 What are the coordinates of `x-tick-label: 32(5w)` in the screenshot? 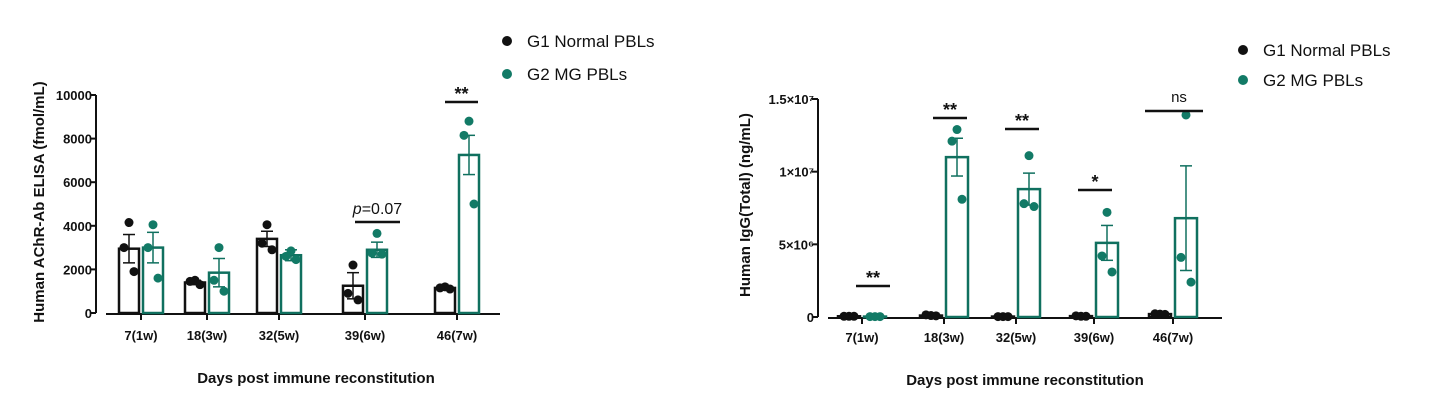 It's located at (1016, 337).